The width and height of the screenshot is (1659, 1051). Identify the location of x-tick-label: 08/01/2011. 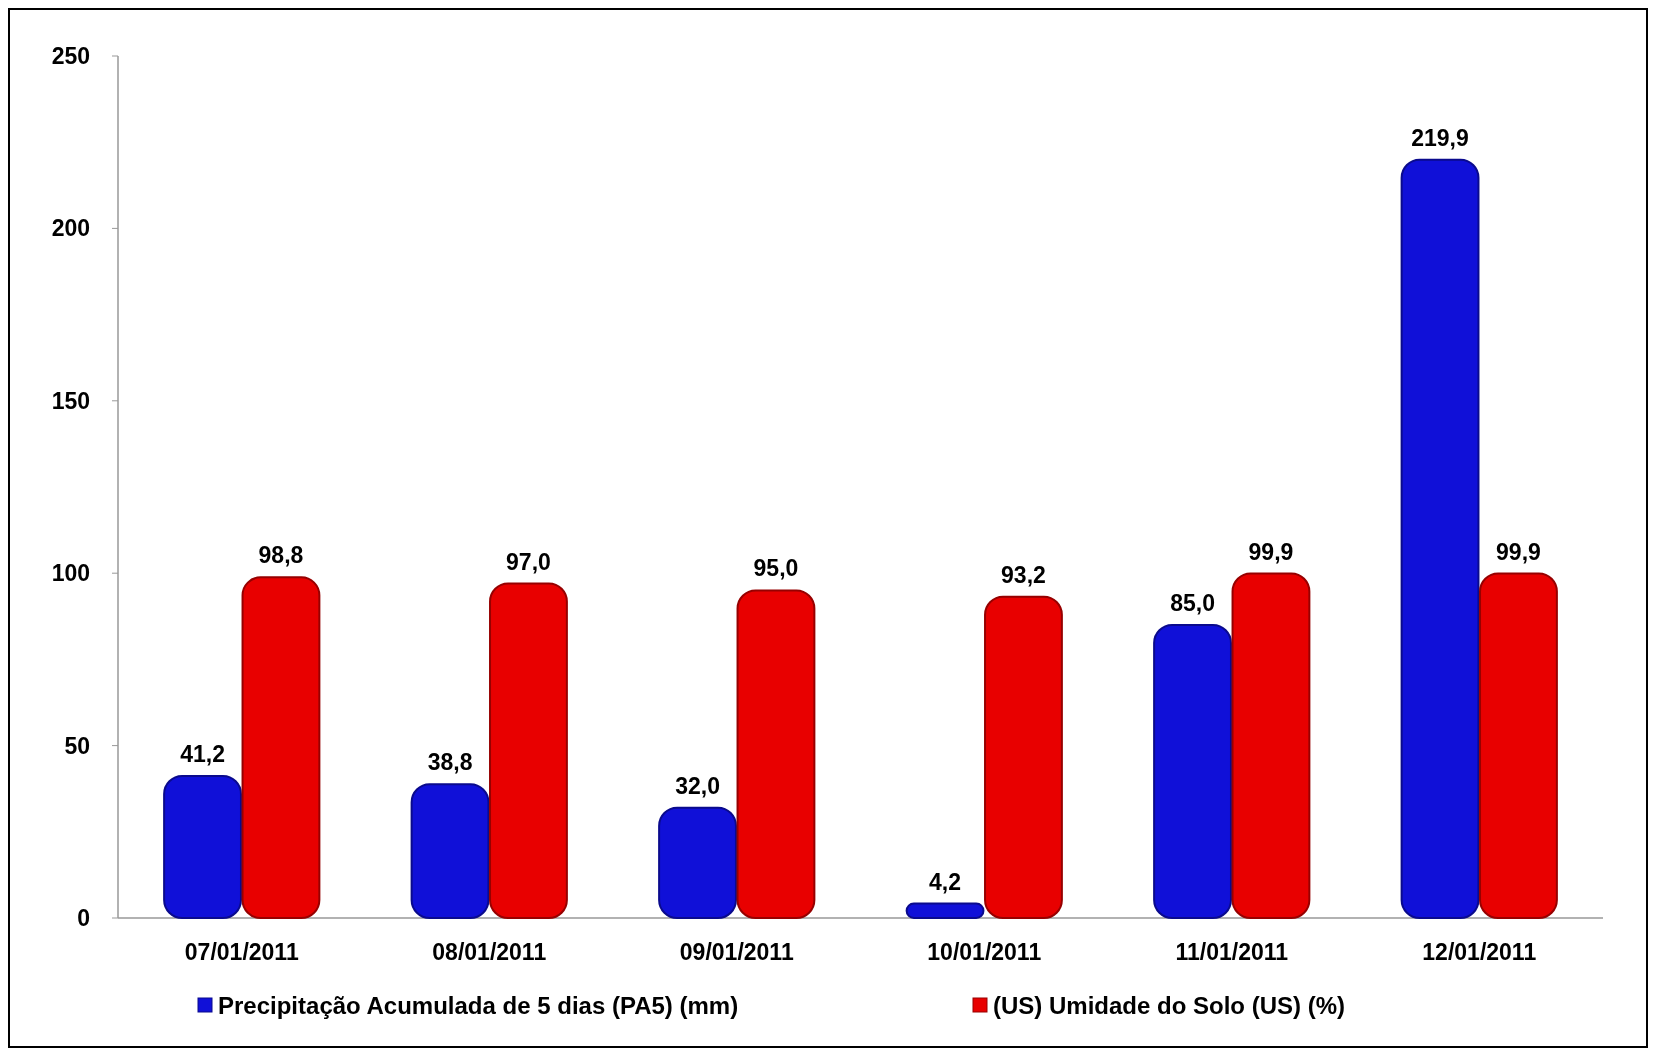
(489, 952).